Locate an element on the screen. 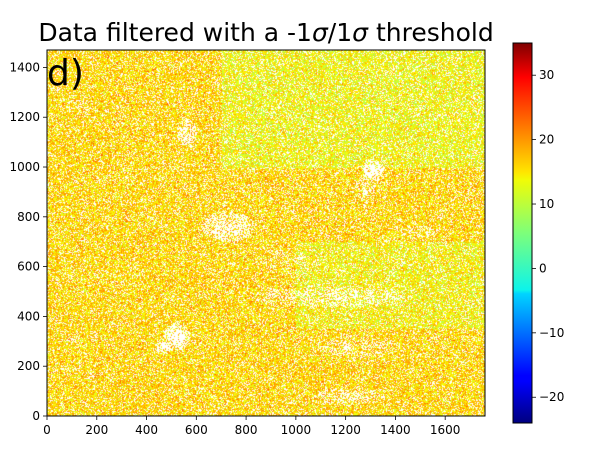  colorbar-ticks: −20 −10 0 10 20 30 is located at coordinates (548, 236).